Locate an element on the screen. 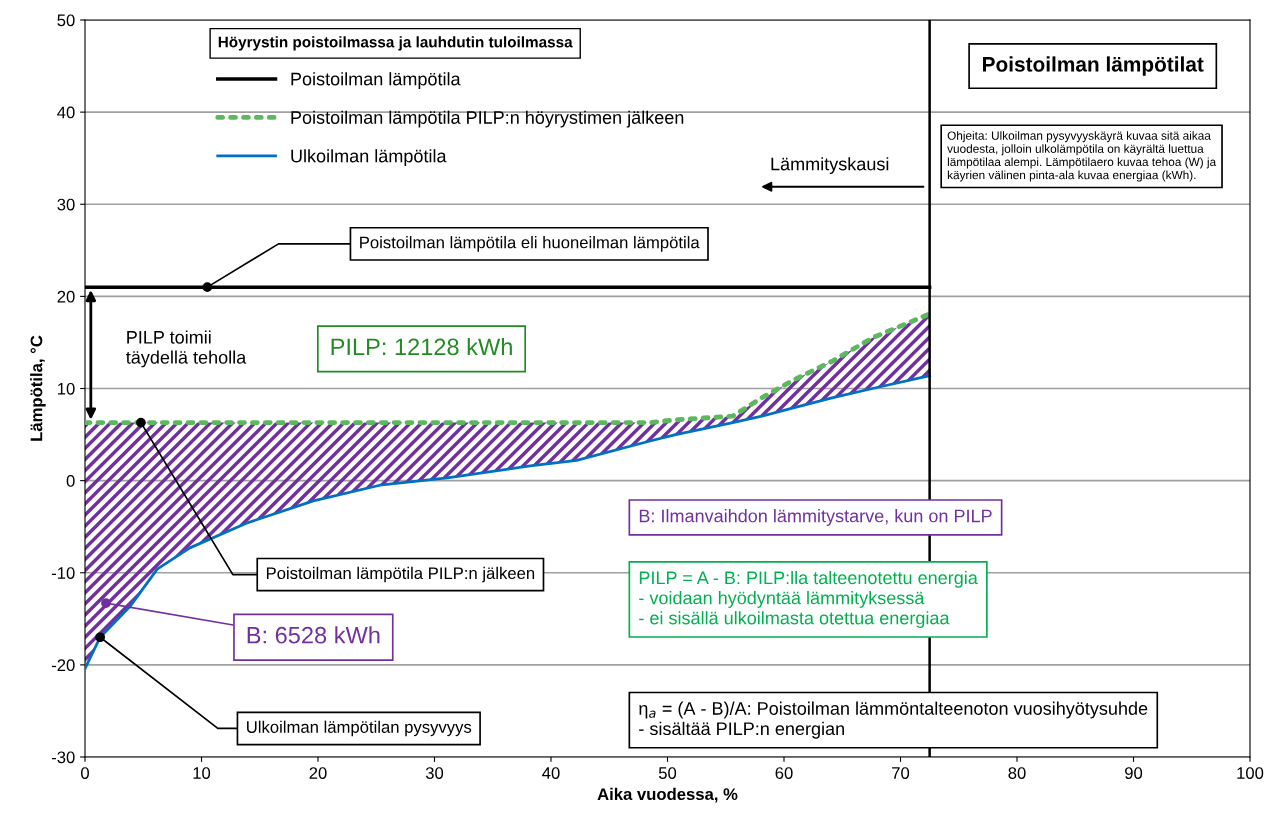 This screenshot has width=1285, height=823. y-tick-label: 10 is located at coordinates (66, 388).